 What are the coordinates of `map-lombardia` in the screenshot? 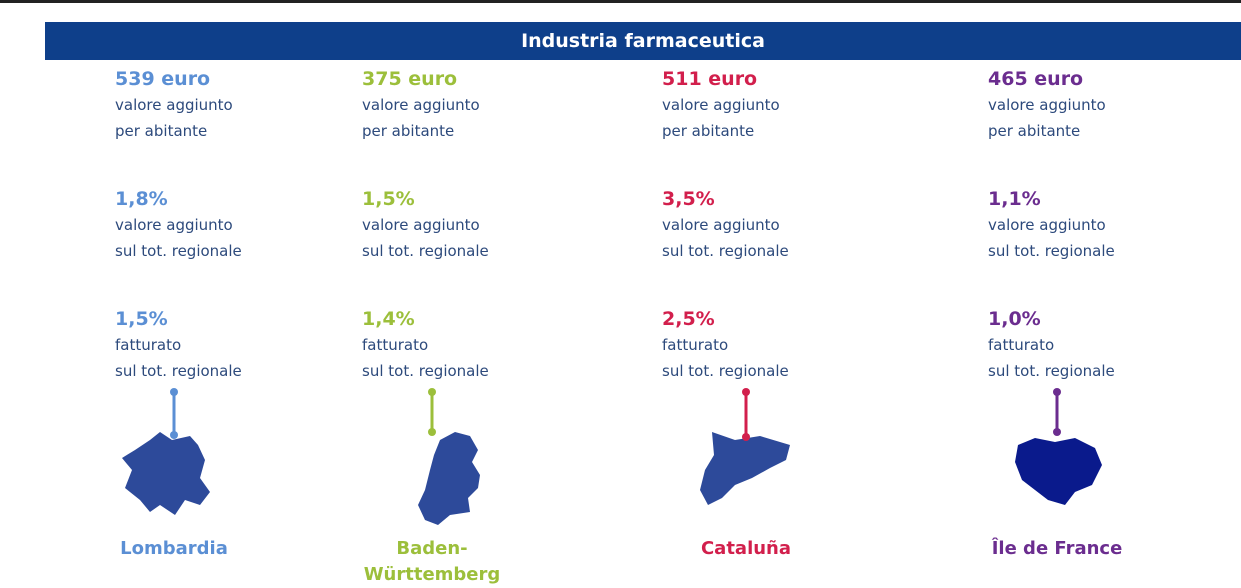 It's located at (166, 473).